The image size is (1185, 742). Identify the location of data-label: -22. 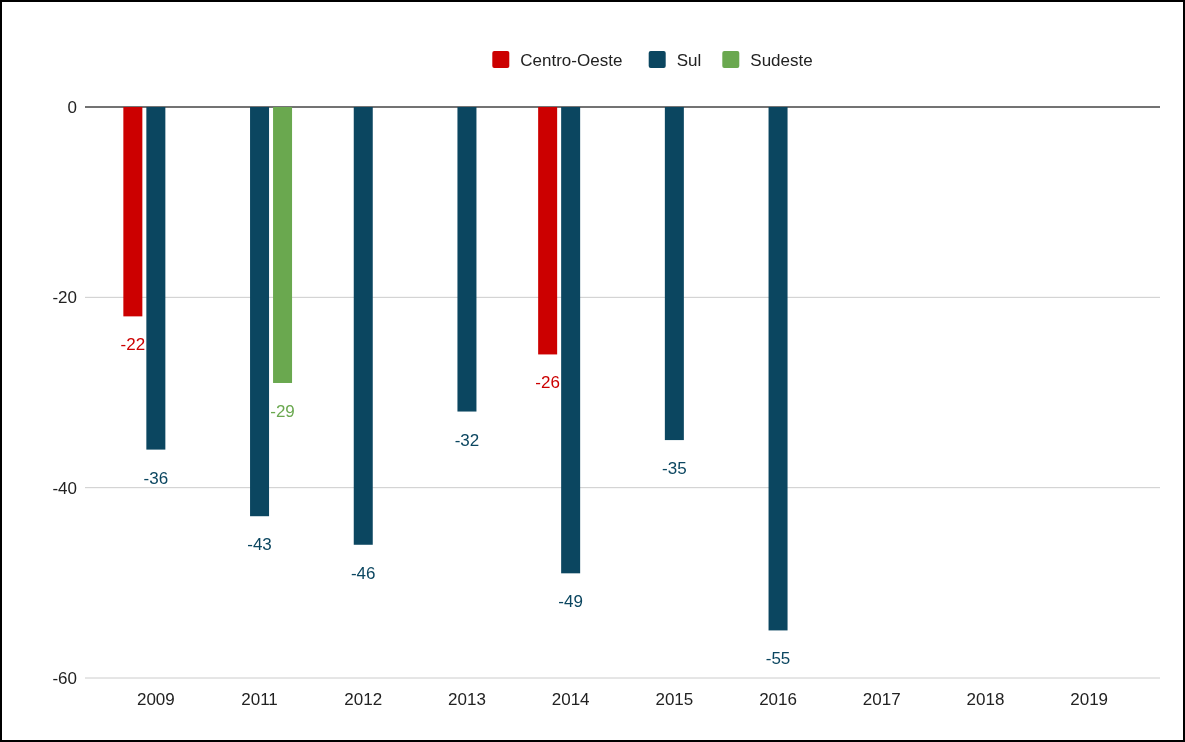
(133, 345).